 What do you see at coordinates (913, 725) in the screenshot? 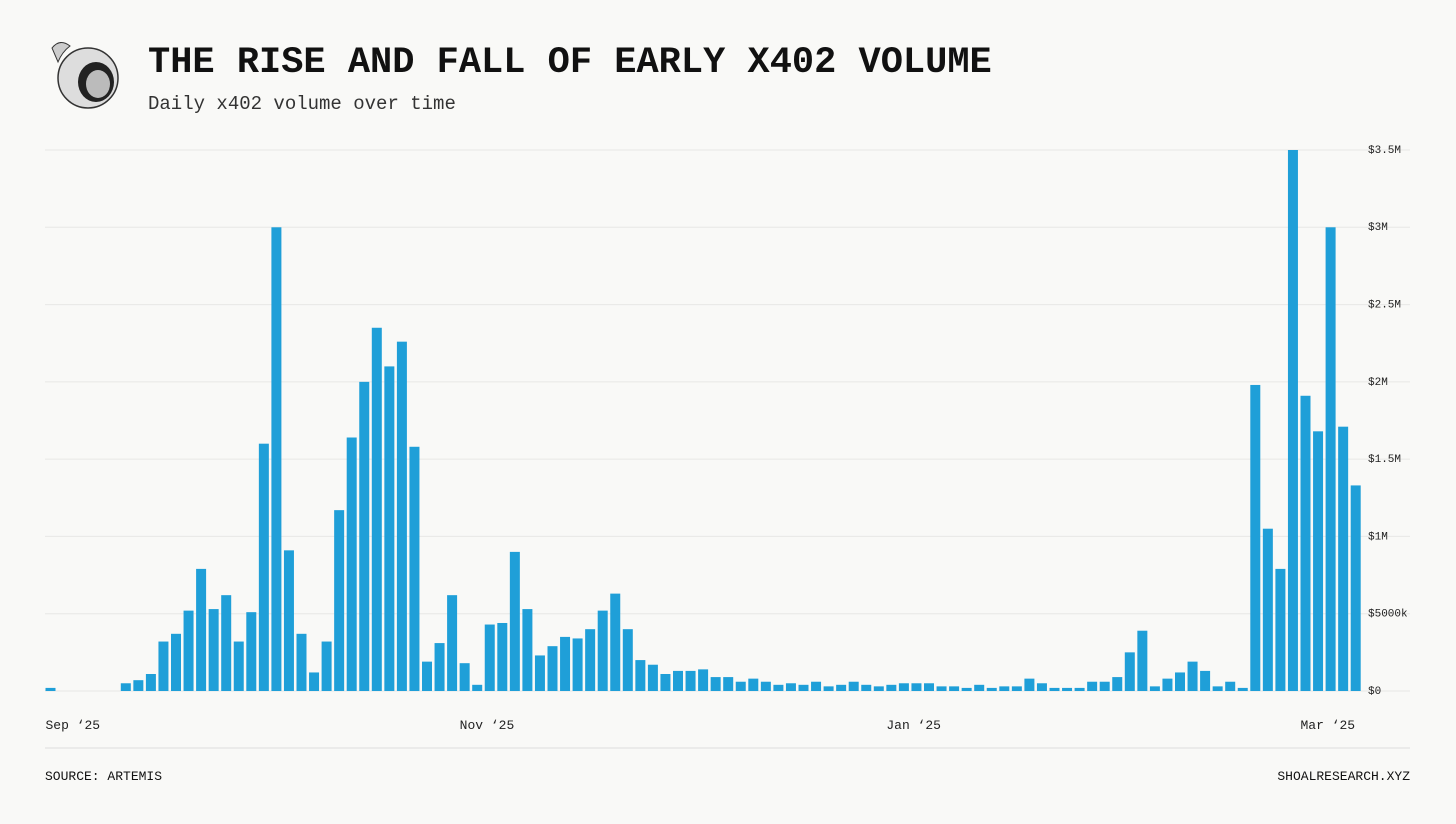
I see `x-tick-label: Jan ‘25` at bounding box center [913, 725].